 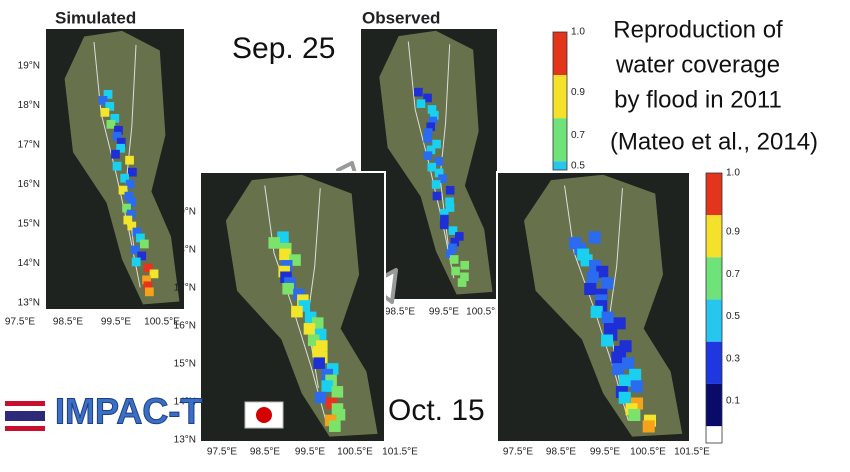 I want to click on colorbar: 1.0 0.9 0.7 0.5, so click(x=568, y=99).